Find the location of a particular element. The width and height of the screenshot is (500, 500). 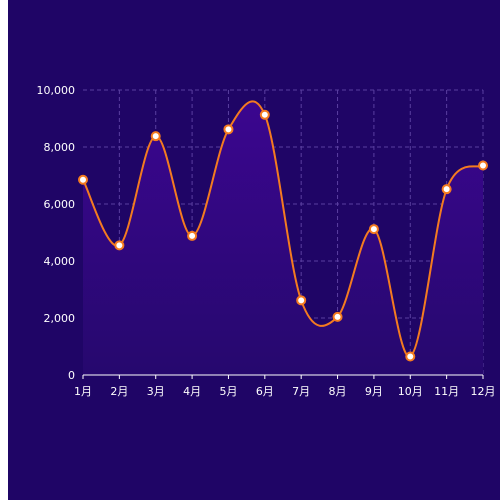

y-tick-label: 6,000 is located at coordinates (60, 204).